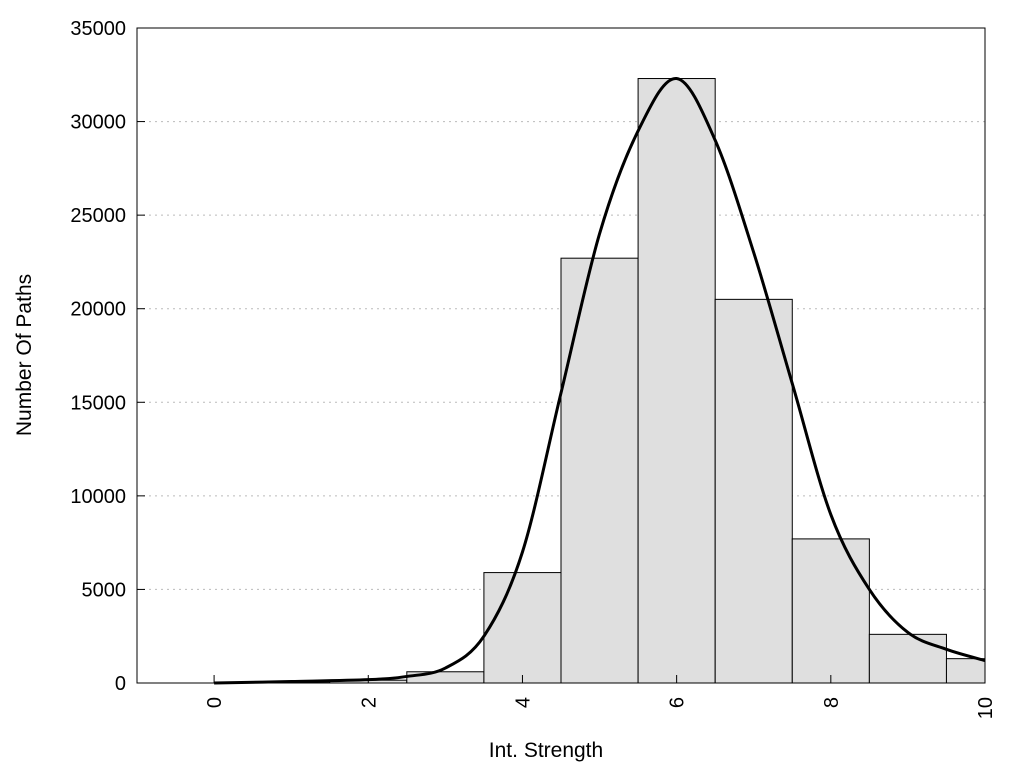 The height and width of the screenshot is (768, 1024). I want to click on y-tick-label: 15000, so click(98, 403).